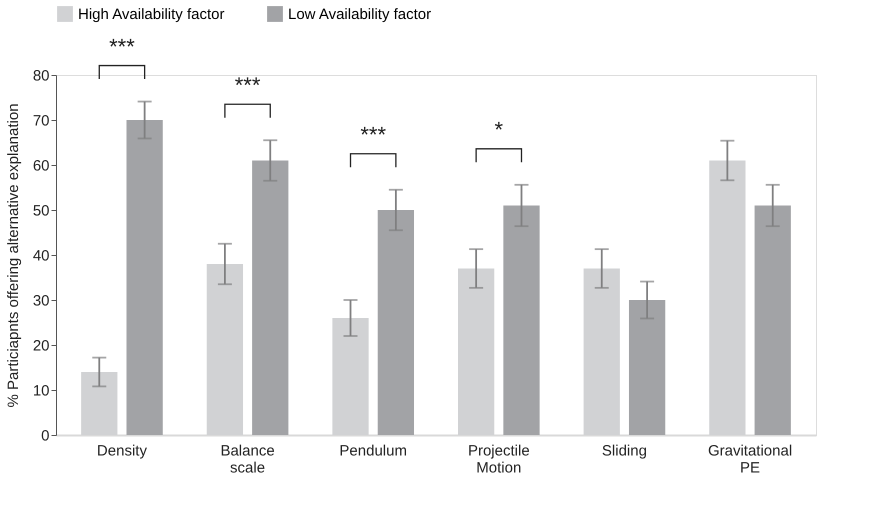 The width and height of the screenshot is (881, 519). What do you see at coordinates (41, 256) in the screenshot?
I see `y-tick-label: 40` at bounding box center [41, 256].